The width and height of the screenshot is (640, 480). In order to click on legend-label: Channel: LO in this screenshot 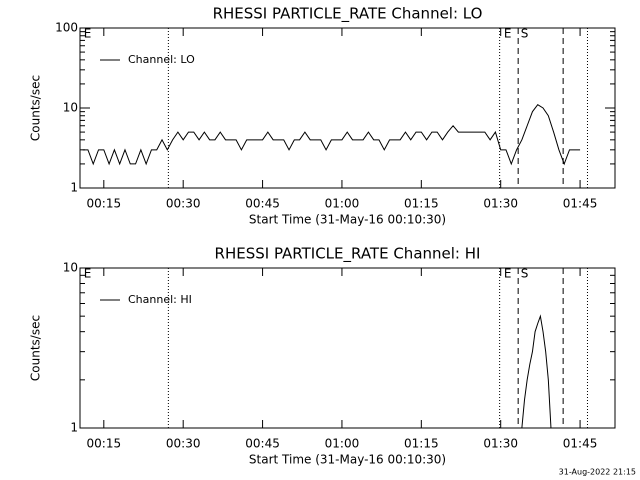, I will do `click(161, 59)`.